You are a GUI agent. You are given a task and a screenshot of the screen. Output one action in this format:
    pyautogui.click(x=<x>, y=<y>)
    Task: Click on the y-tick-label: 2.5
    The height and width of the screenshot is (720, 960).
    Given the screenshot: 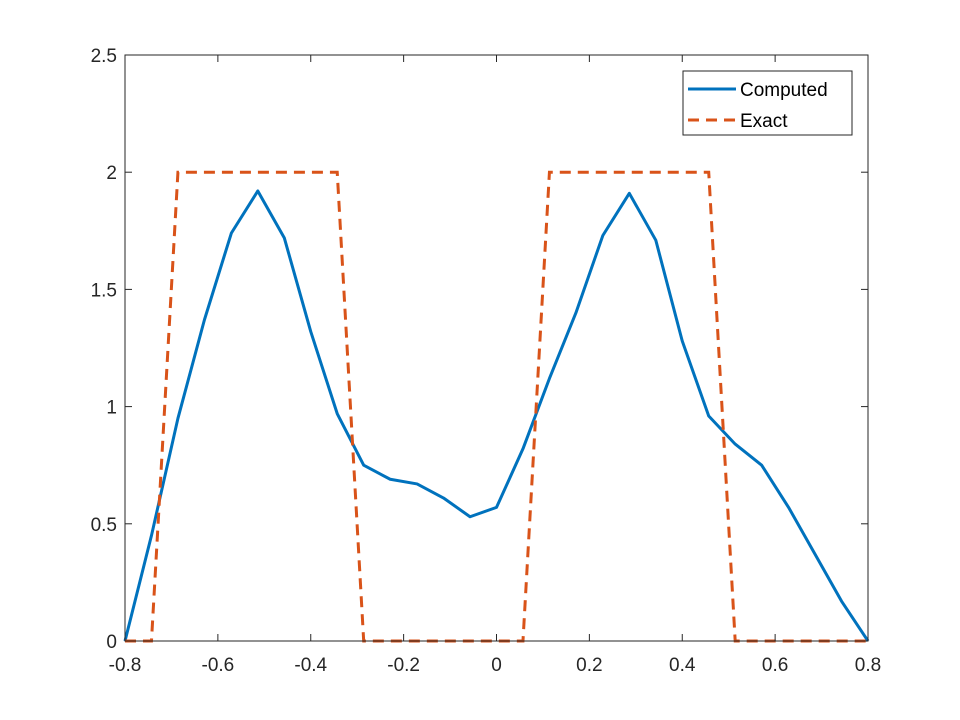 What is the action you would take?
    pyautogui.click(x=104, y=56)
    